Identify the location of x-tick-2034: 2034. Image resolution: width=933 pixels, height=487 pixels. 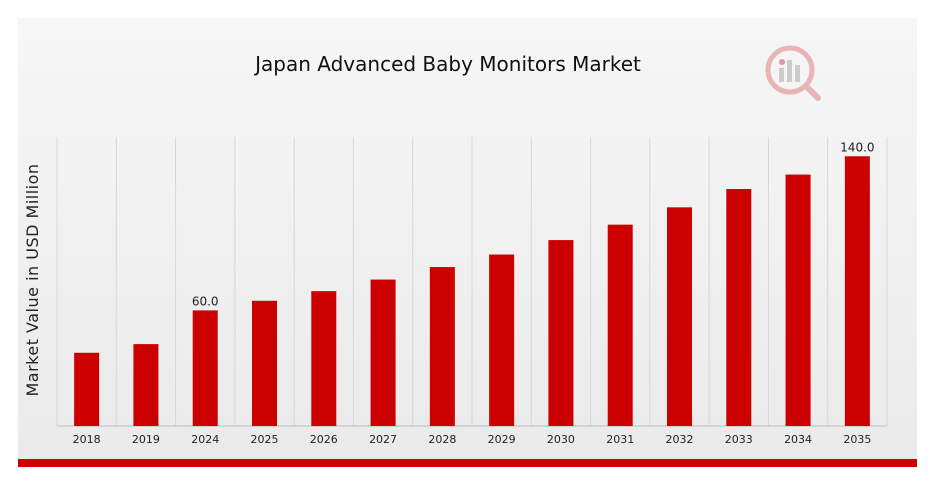
(798, 439).